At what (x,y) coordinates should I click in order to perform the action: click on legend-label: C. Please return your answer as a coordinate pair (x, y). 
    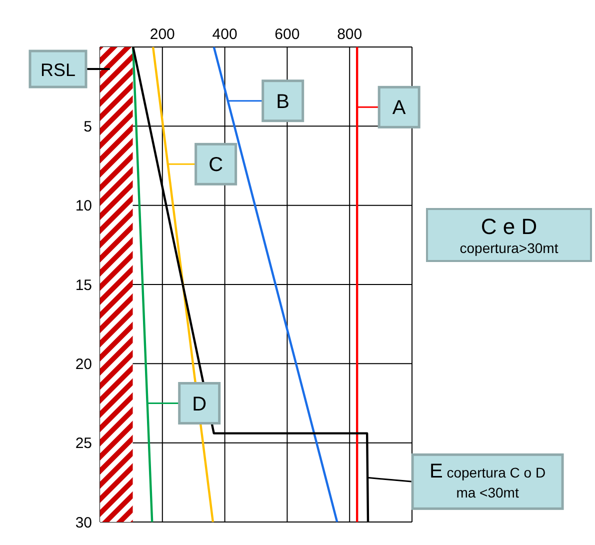
    Looking at the image, I should click on (216, 165).